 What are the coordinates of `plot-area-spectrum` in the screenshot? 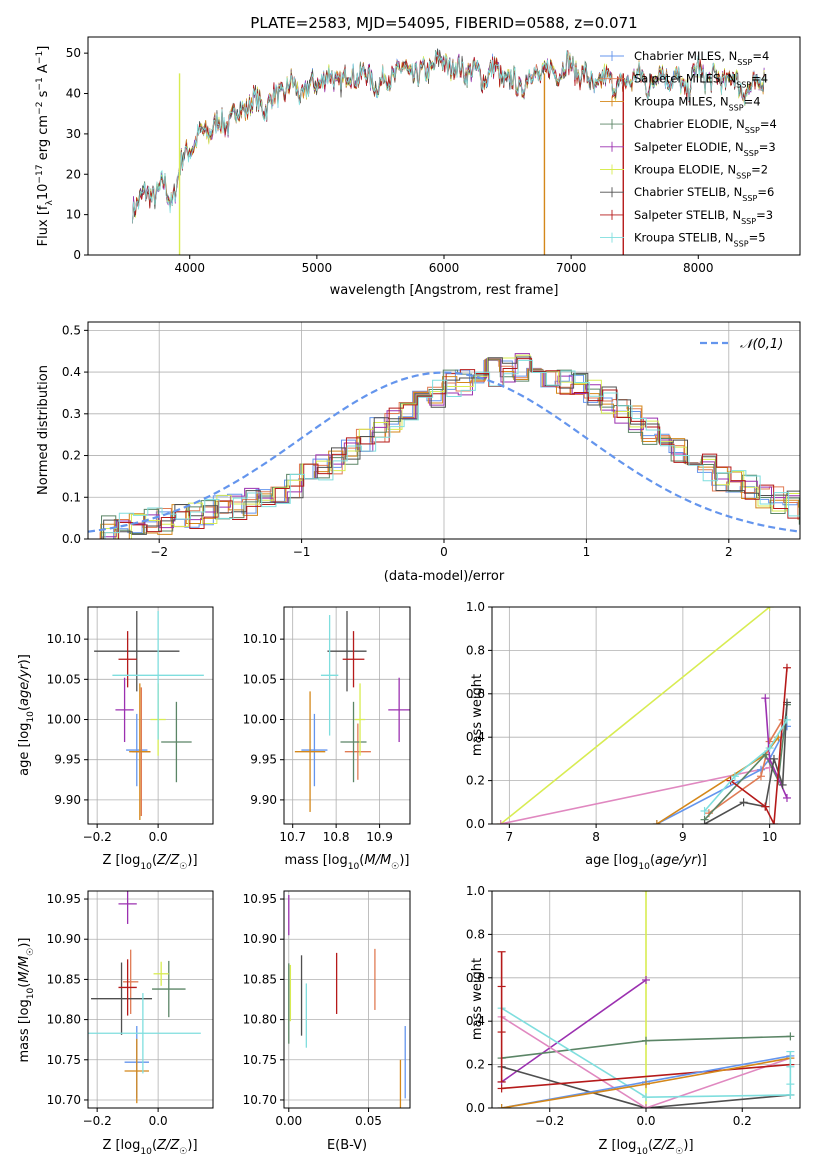 It's located at (448, 151).